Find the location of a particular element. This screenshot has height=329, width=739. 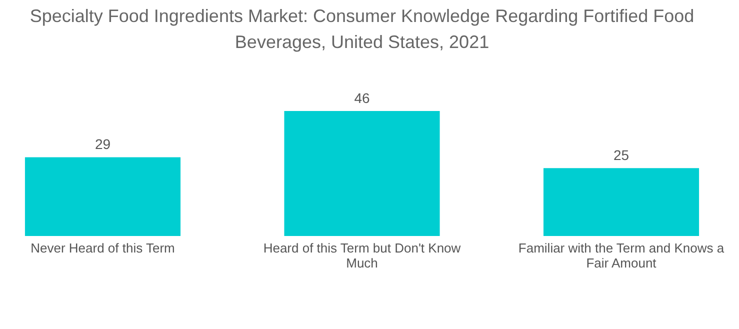

x-tick-label: Never Heard of this Term is located at coordinates (102, 248).